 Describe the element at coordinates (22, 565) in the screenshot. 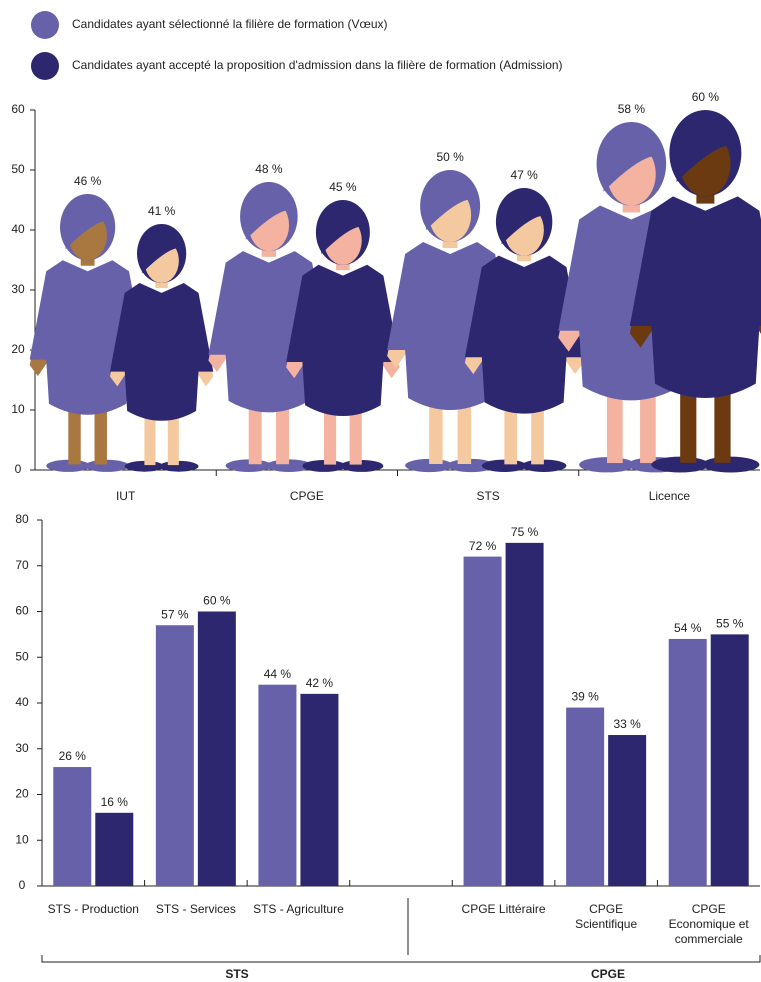

I see `y-tick-label: 70` at that location.